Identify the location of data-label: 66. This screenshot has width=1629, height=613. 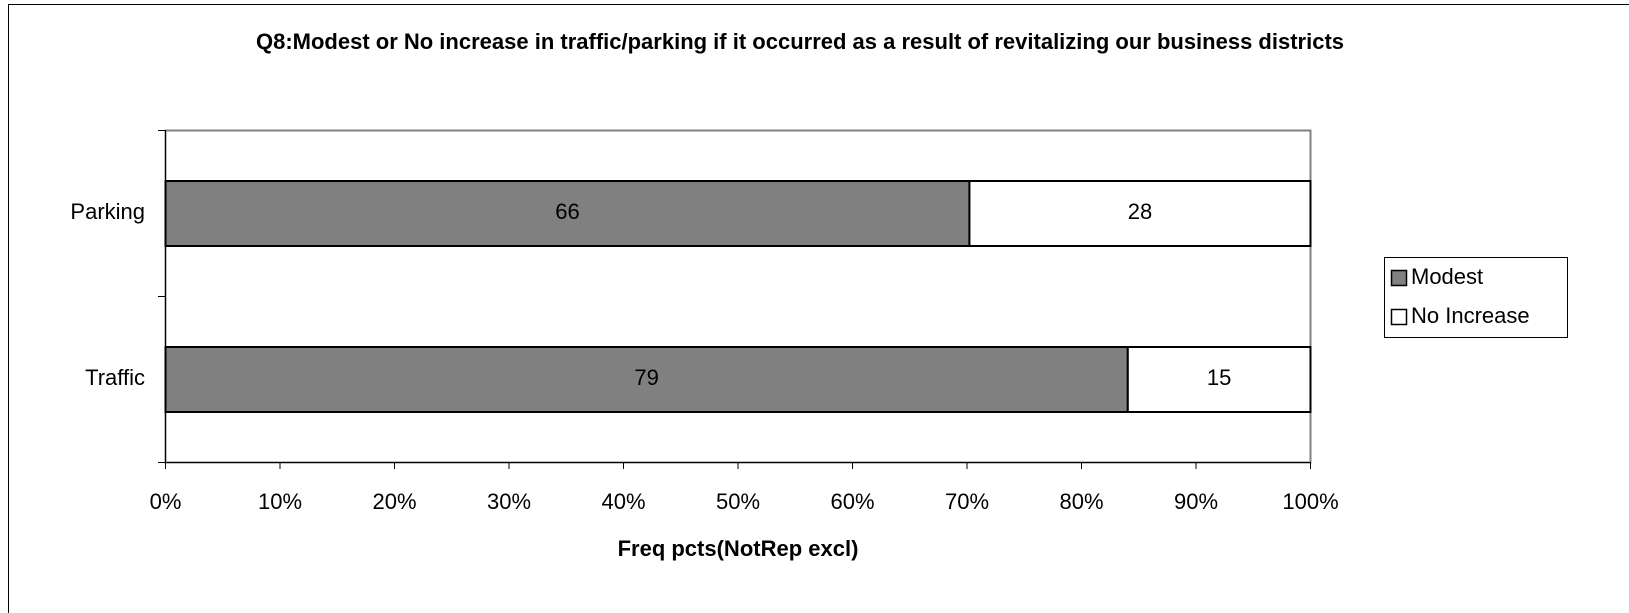
(567, 211).